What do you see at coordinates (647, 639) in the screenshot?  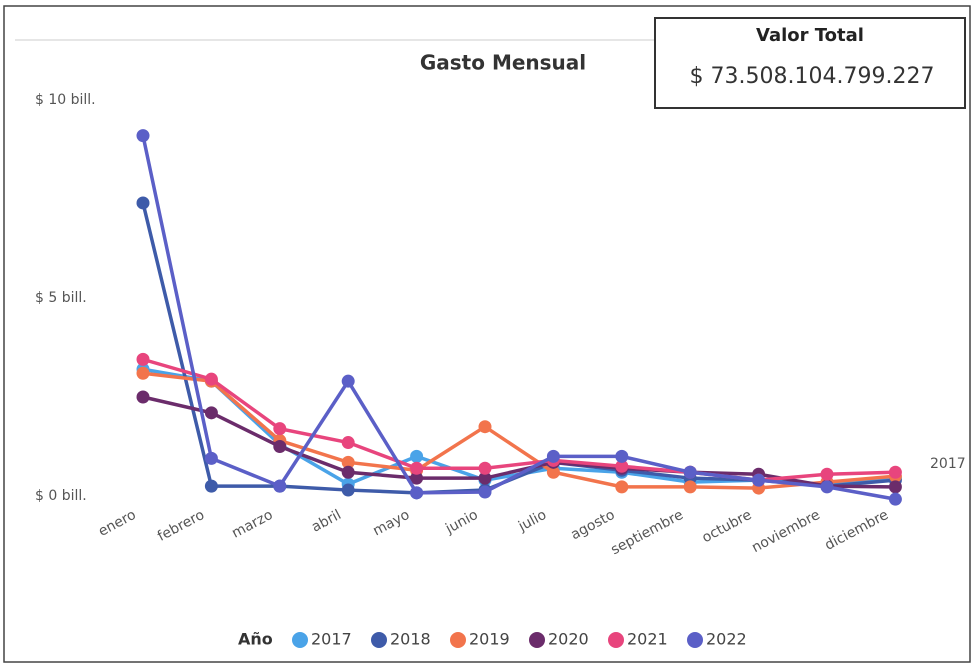 I see `legend-label: 2021` at bounding box center [647, 639].